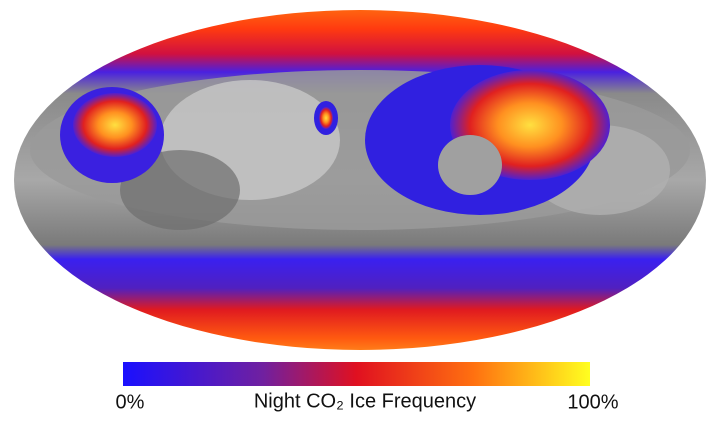 The height and width of the screenshot is (422, 720). Describe the element at coordinates (365, 401) in the screenshot. I see `colorbar-title: Night CO₂ Ice Frequency` at that location.